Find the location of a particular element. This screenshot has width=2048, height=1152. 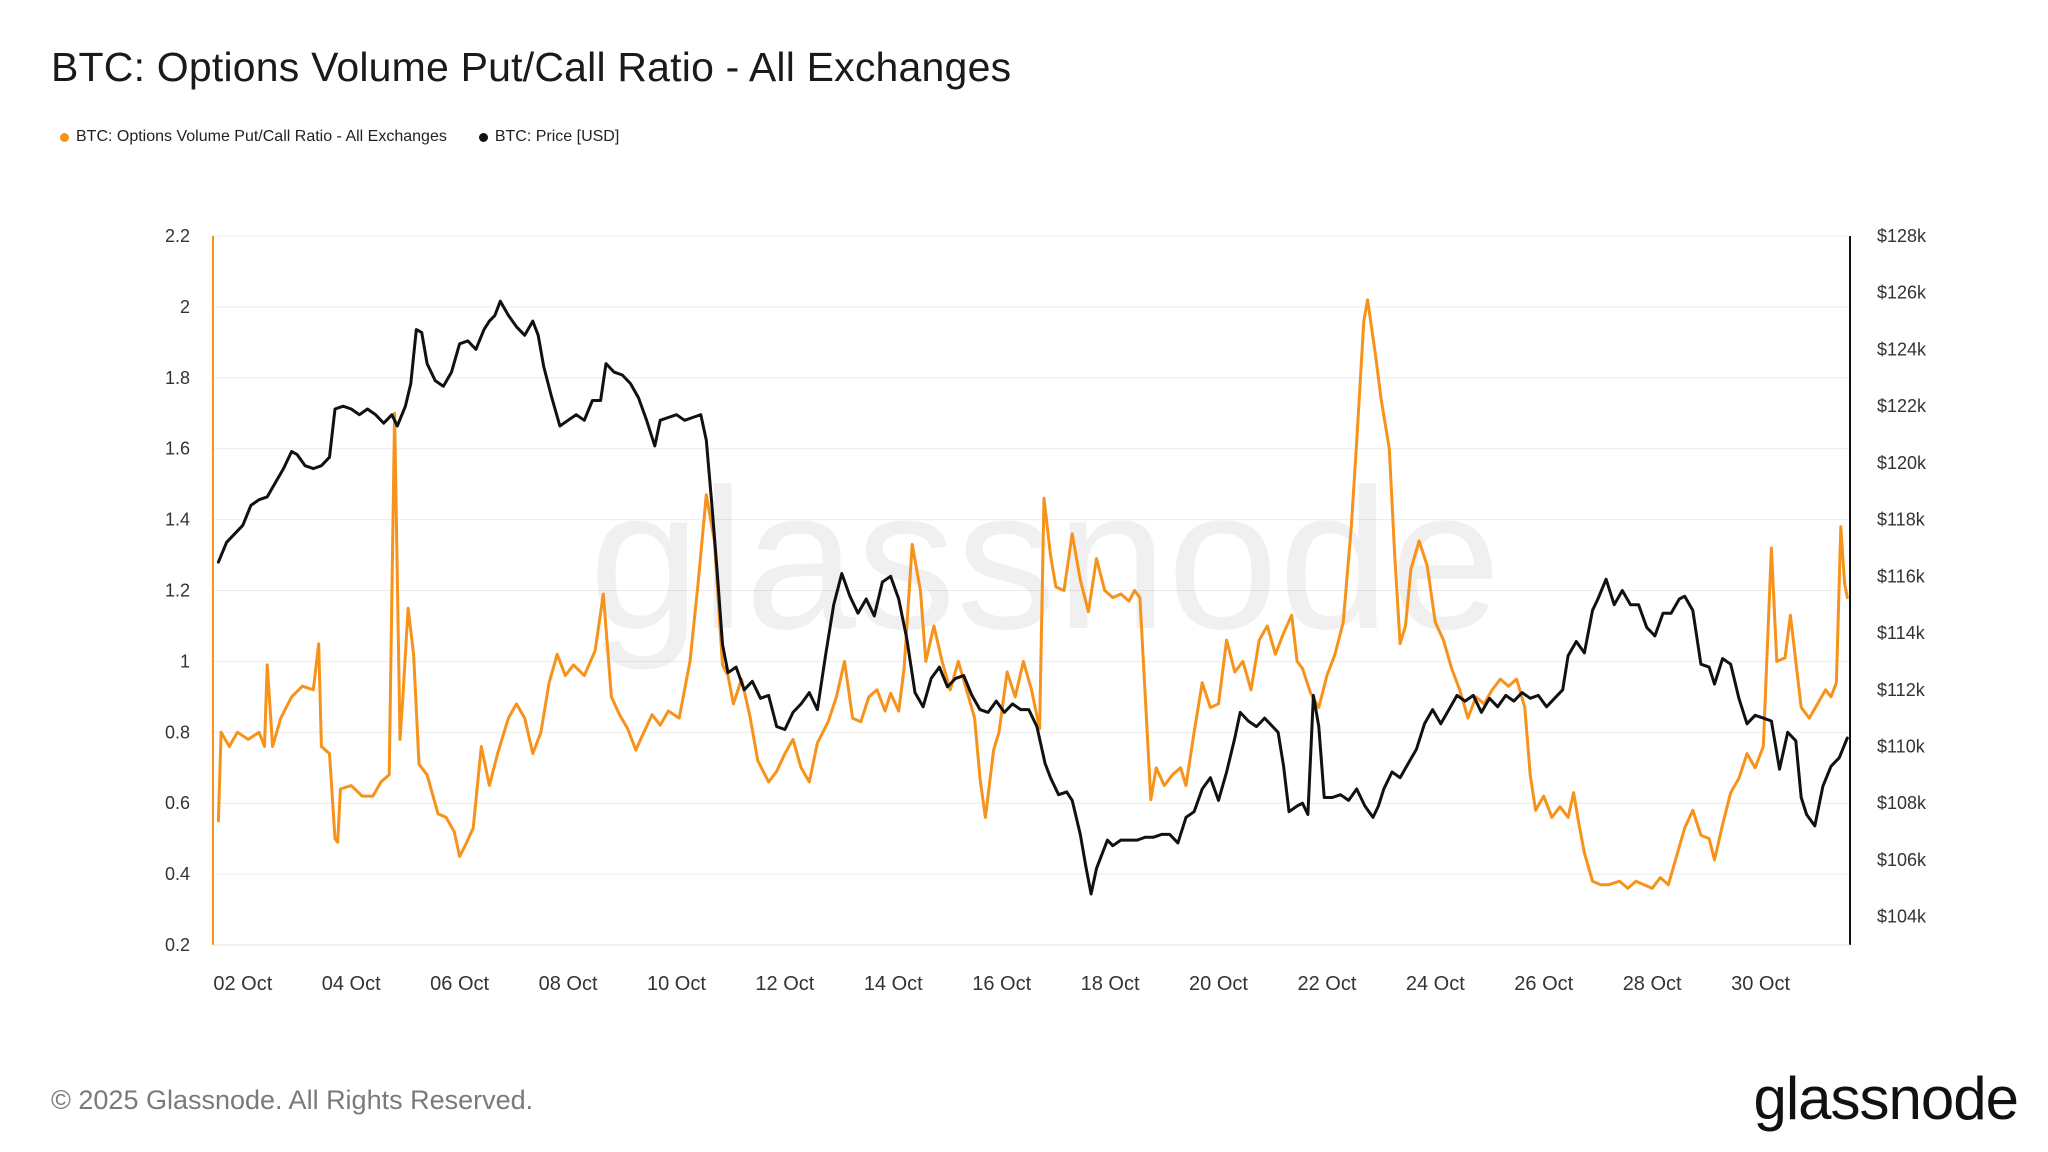

y-right-tick-label: $110k is located at coordinates (1901, 746).